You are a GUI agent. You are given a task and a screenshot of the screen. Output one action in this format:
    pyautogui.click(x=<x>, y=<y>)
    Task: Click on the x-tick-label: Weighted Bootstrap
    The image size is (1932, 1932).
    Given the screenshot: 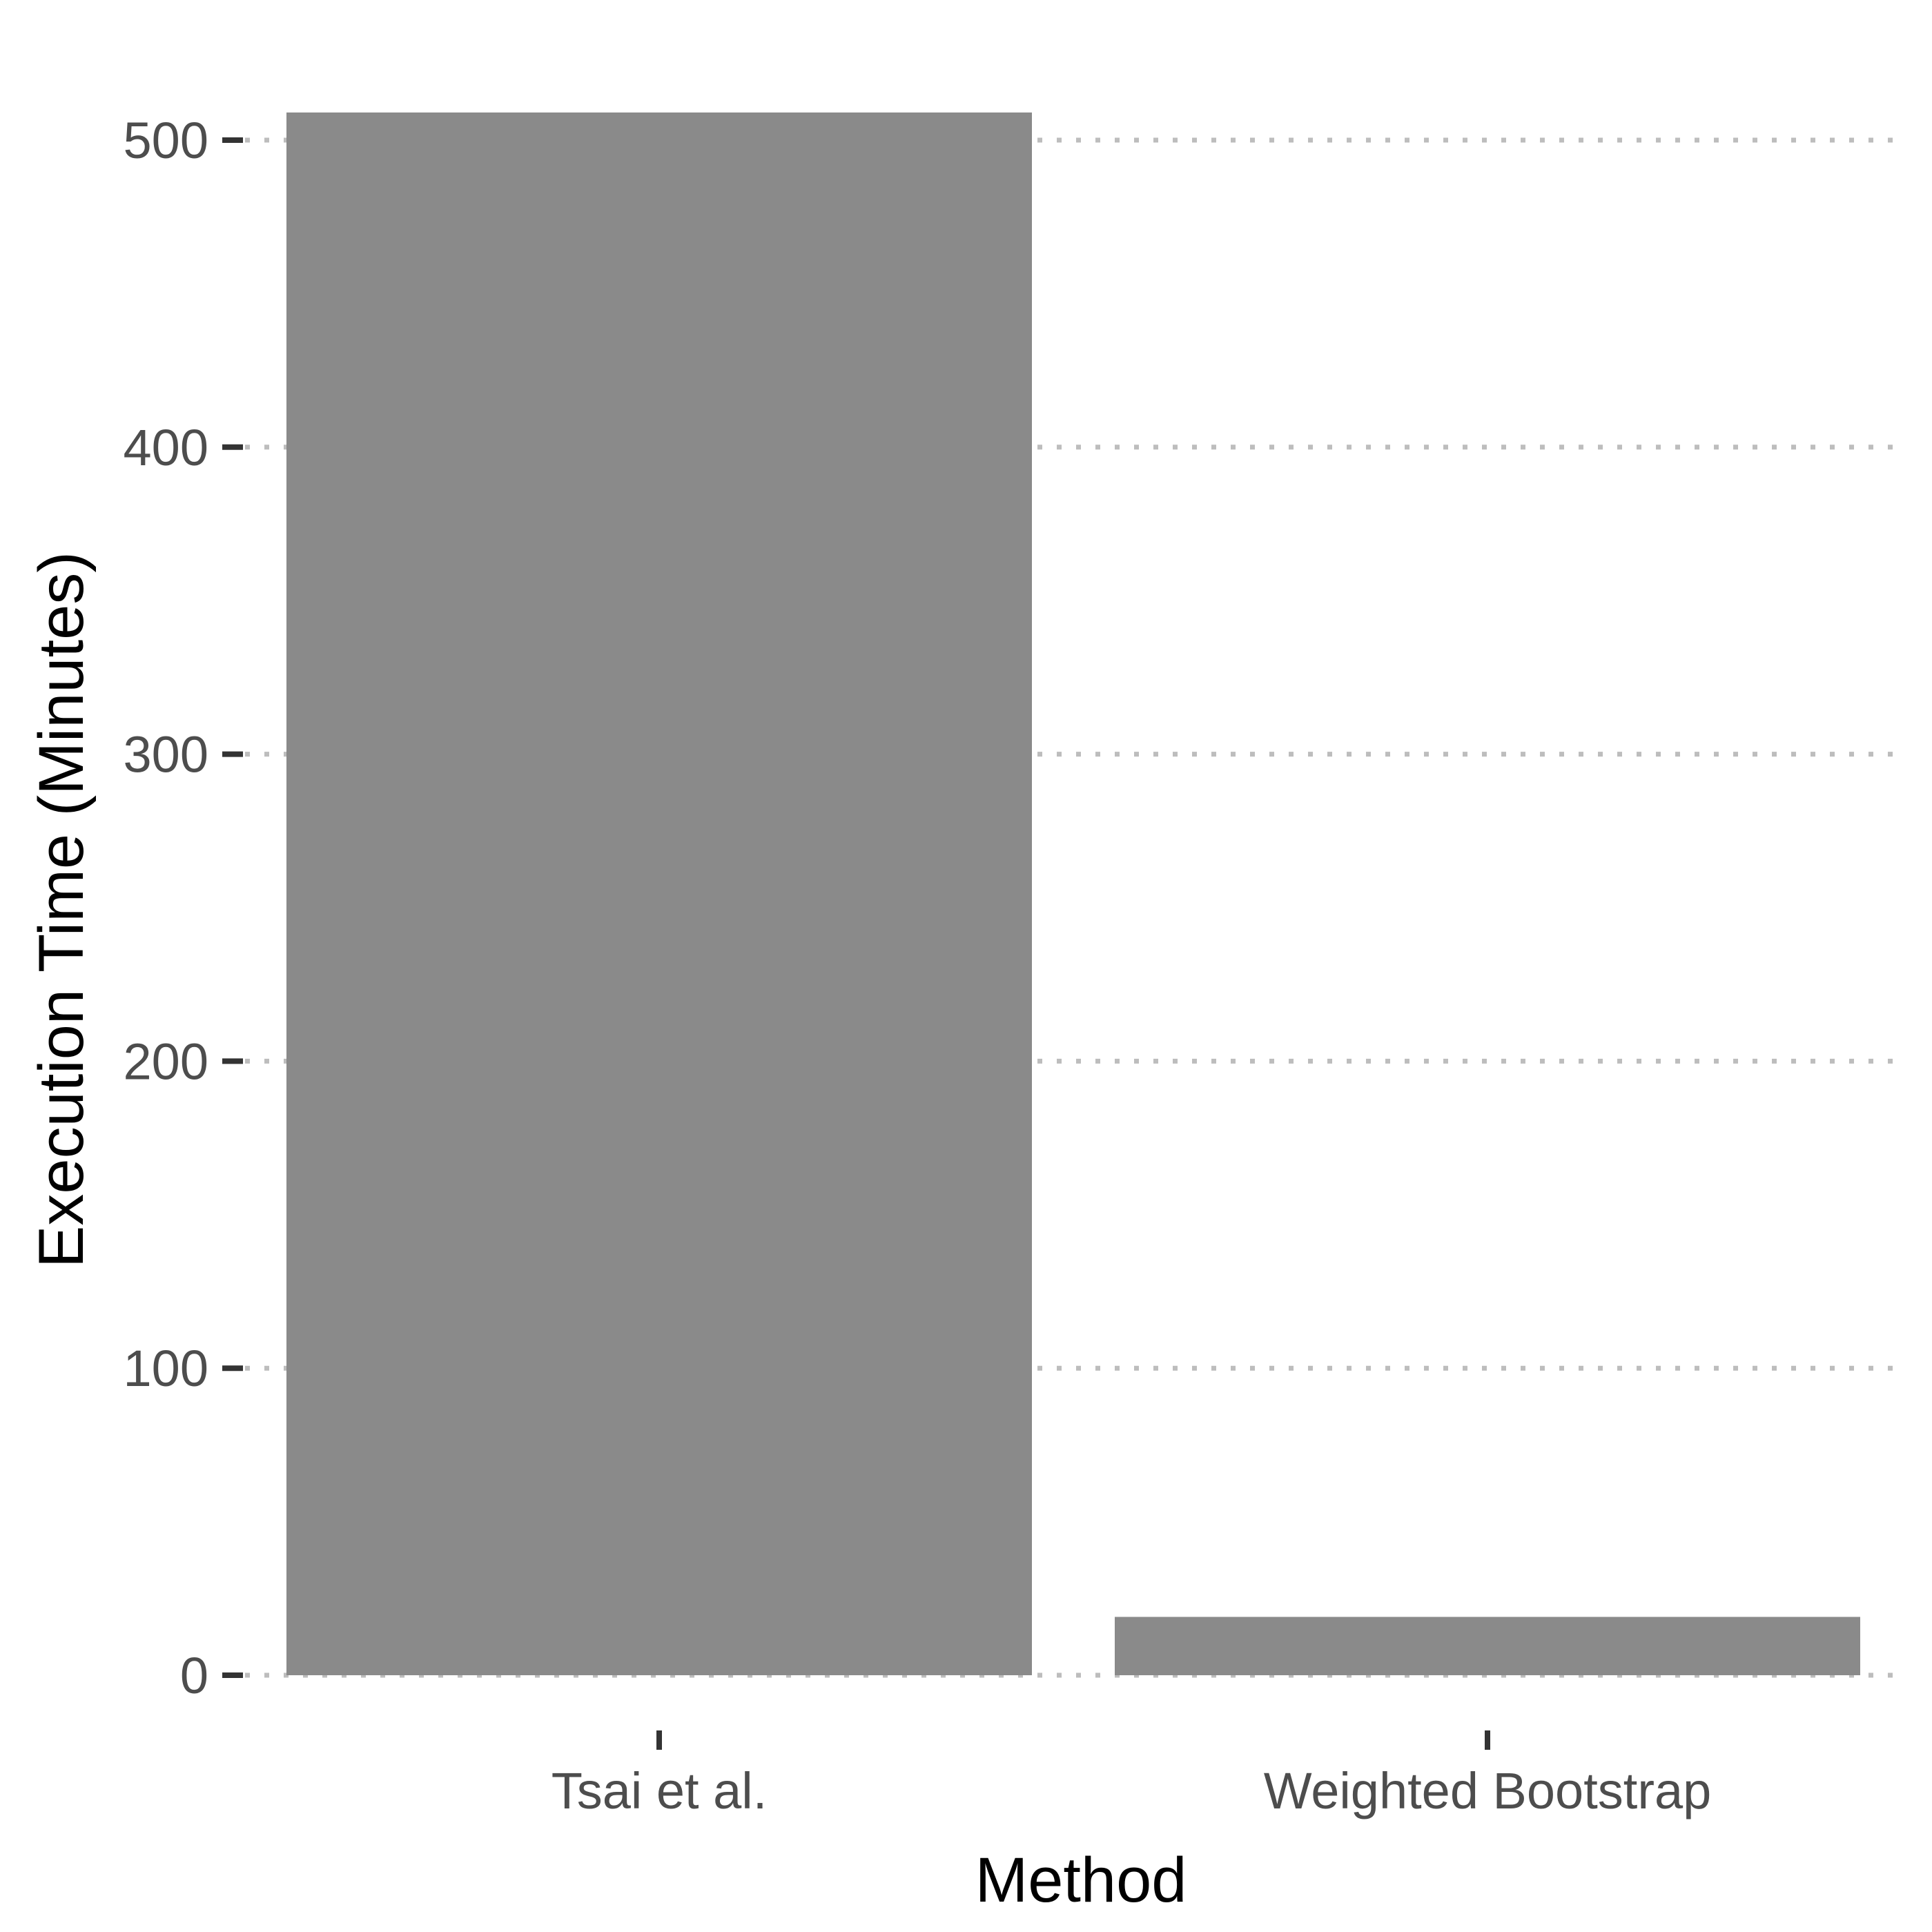 What is the action you would take?
    pyautogui.click(x=1488, y=1790)
    